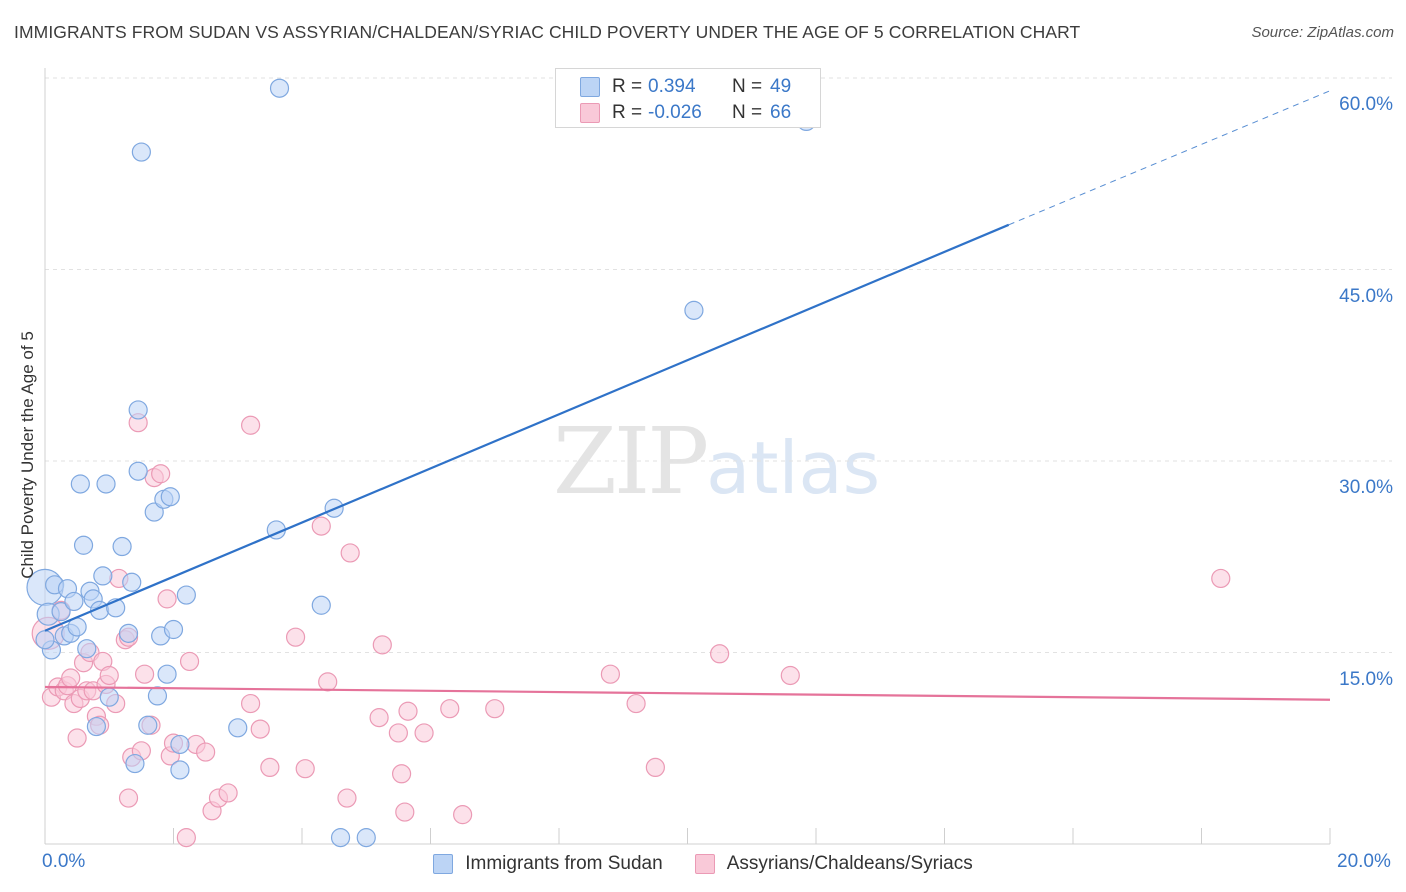  Describe the element at coordinates (1366, 296) in the screenshot. I see `y-tick-label: 45.0%` at that location.